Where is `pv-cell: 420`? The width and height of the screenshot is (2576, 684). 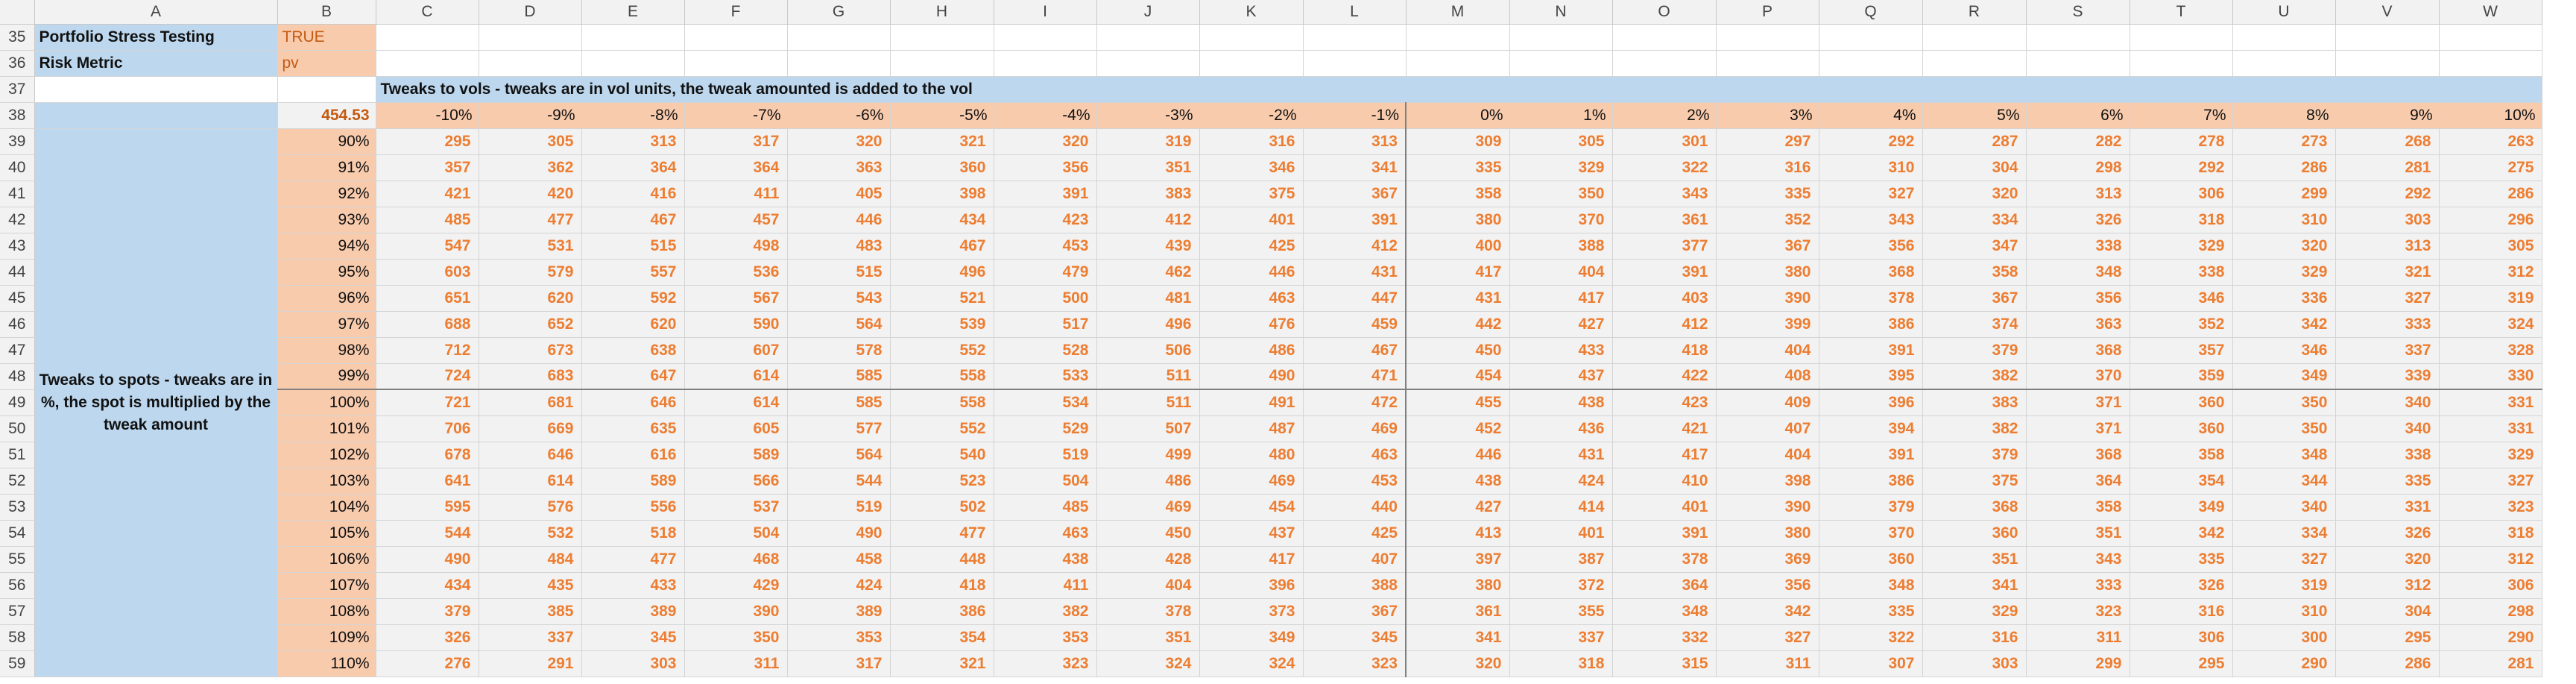
pv-cell: 420 is located at coordinates (531, 194).